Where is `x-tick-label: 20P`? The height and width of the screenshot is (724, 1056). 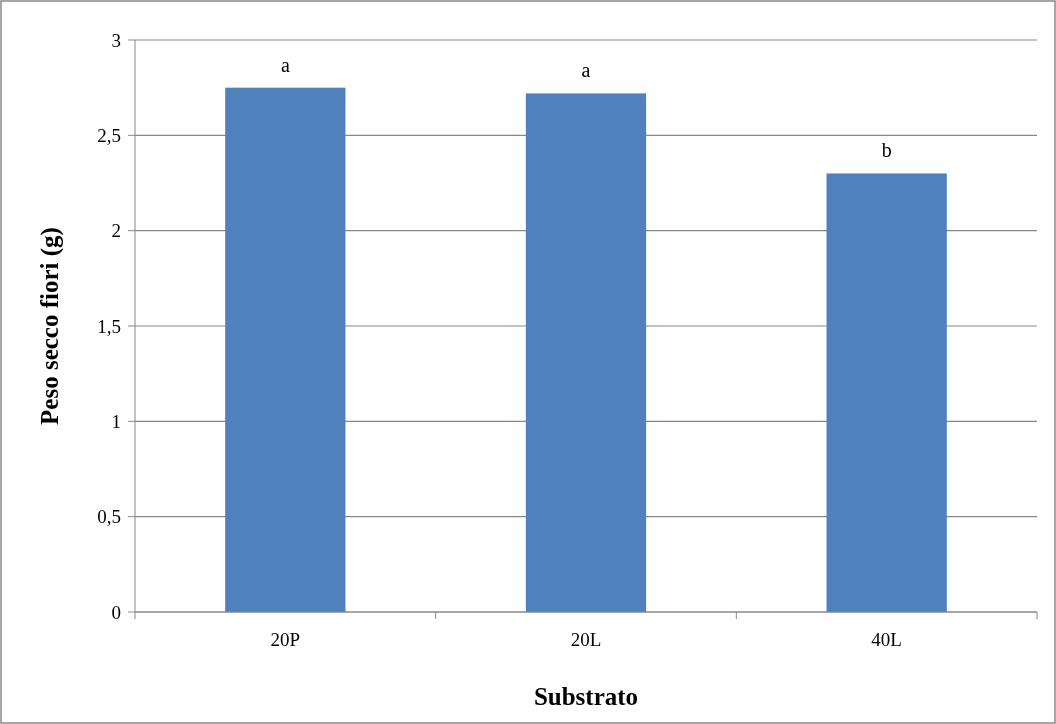 x-tick-label: 20P is located at coordinates (285, 639).